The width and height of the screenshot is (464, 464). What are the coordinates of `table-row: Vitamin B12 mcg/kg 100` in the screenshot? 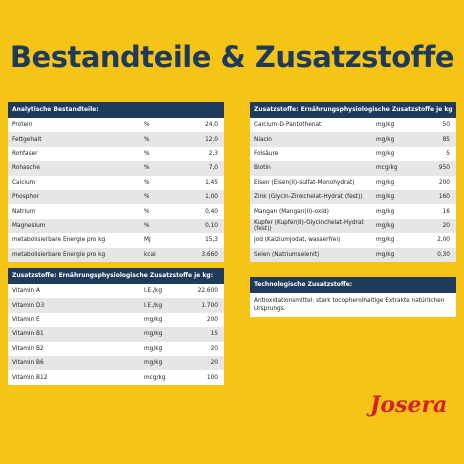 It's located at (116, 377).